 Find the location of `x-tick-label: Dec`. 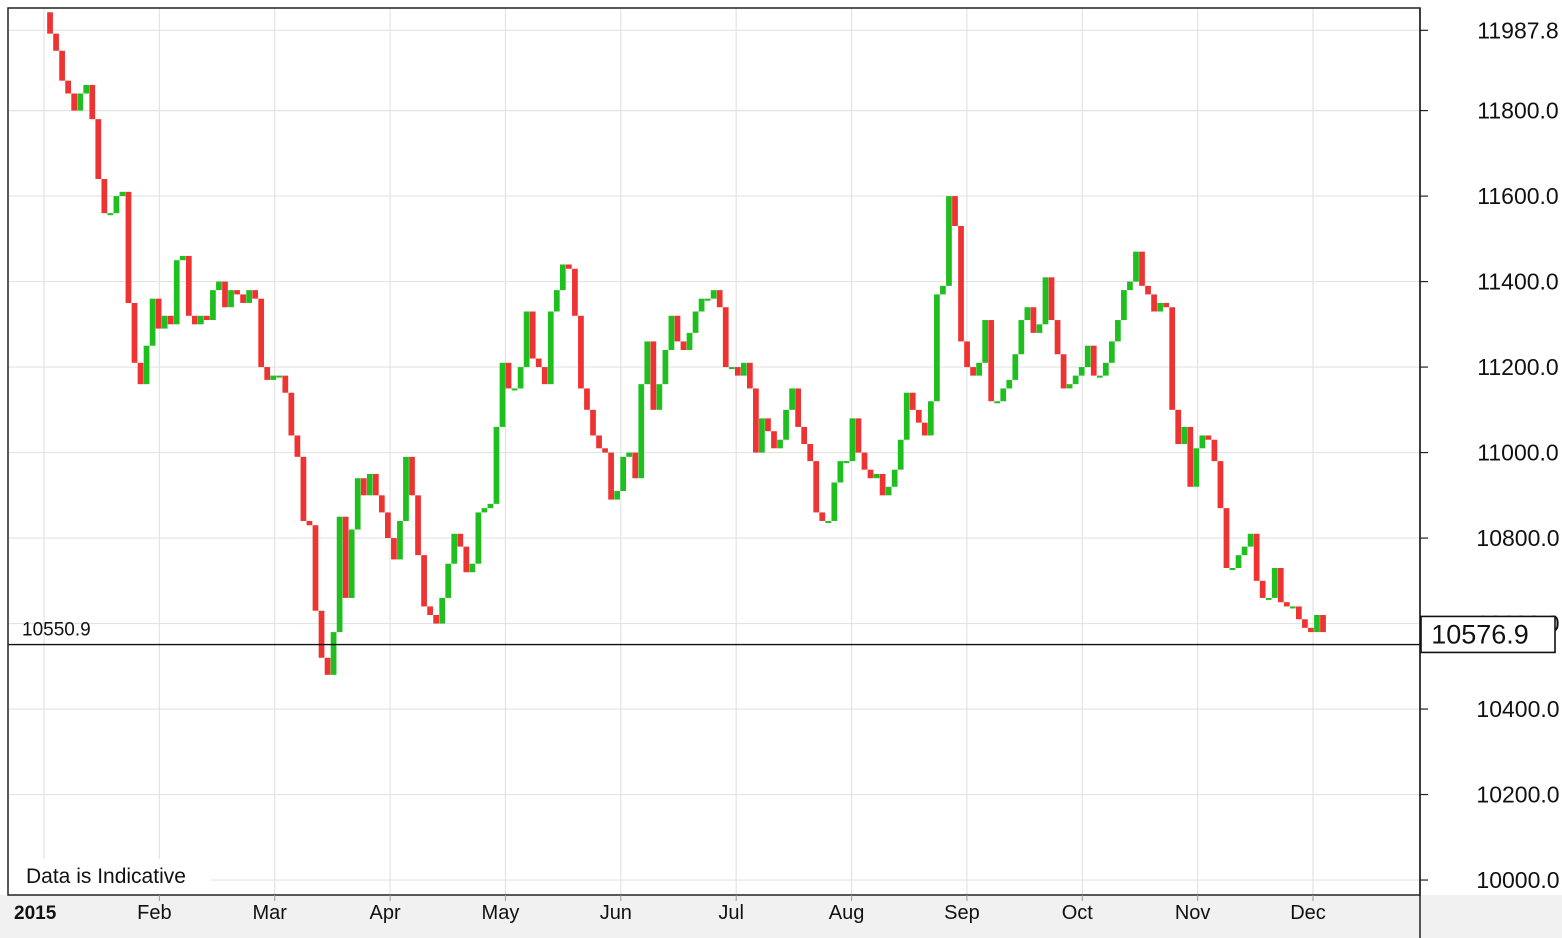

x-tick-label: Dec is located at coordinates (1308, 913).